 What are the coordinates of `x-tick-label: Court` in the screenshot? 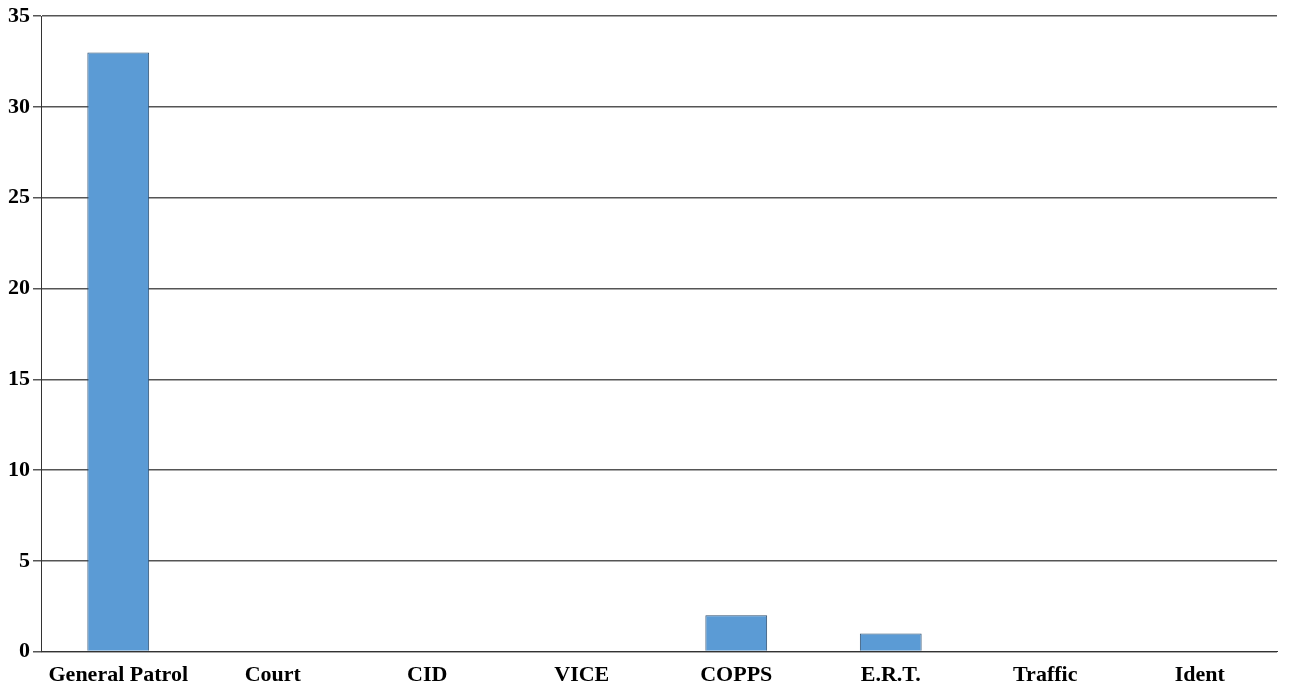 It's located at (273, 674).